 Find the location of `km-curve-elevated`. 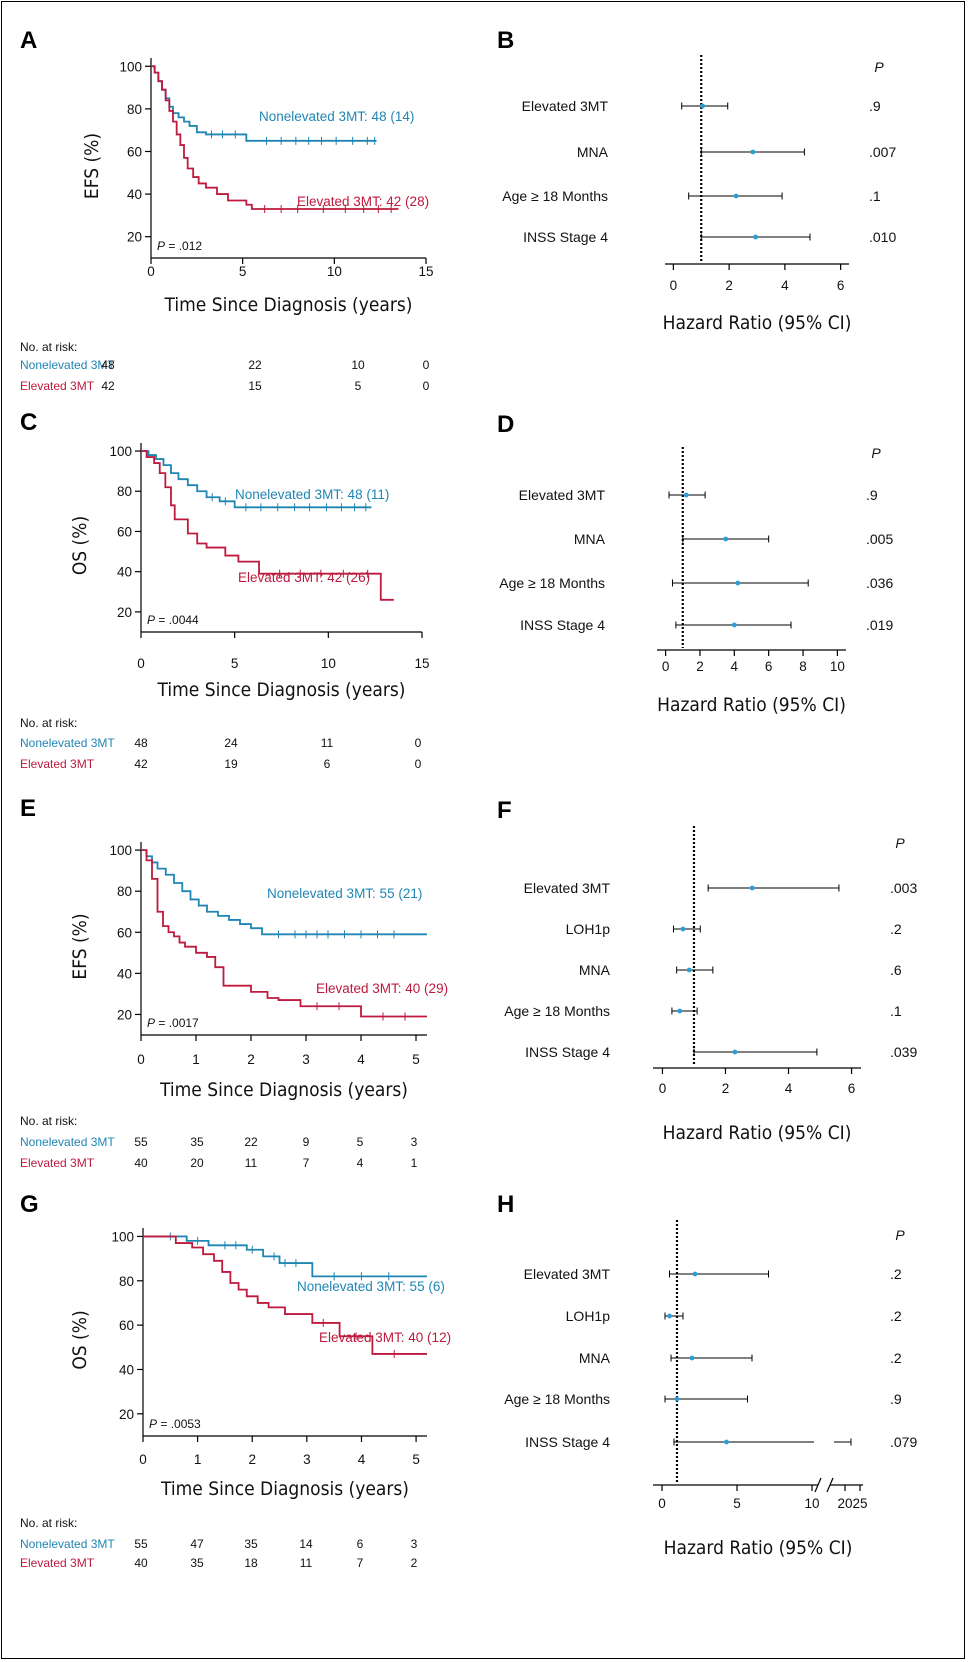

km-curve-elevated is located at coordinates (275, 137).